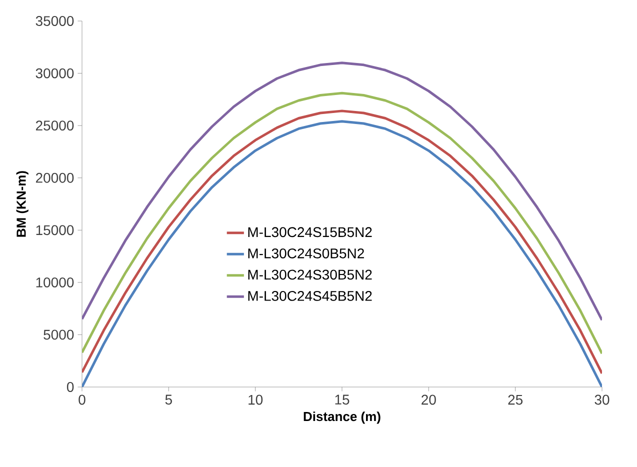  I want to click on x-tick-label: 30, so click(602, 399).